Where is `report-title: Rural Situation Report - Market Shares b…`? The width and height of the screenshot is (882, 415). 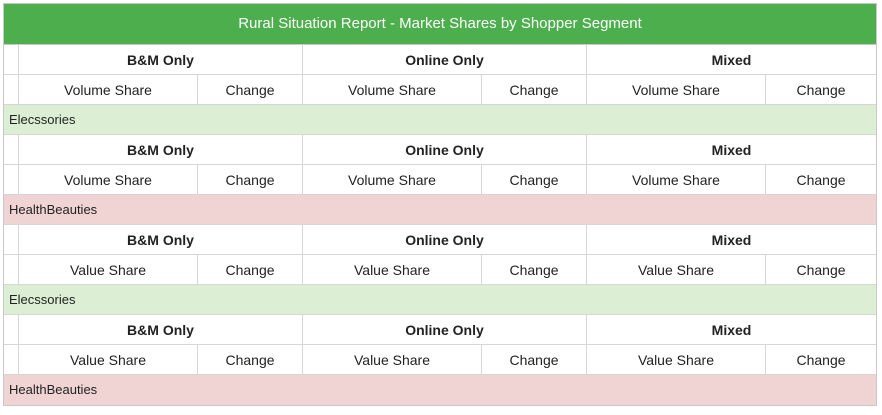 report-title: Rural Situation Report - Market Shares b… is located at coordinates (440, 24).